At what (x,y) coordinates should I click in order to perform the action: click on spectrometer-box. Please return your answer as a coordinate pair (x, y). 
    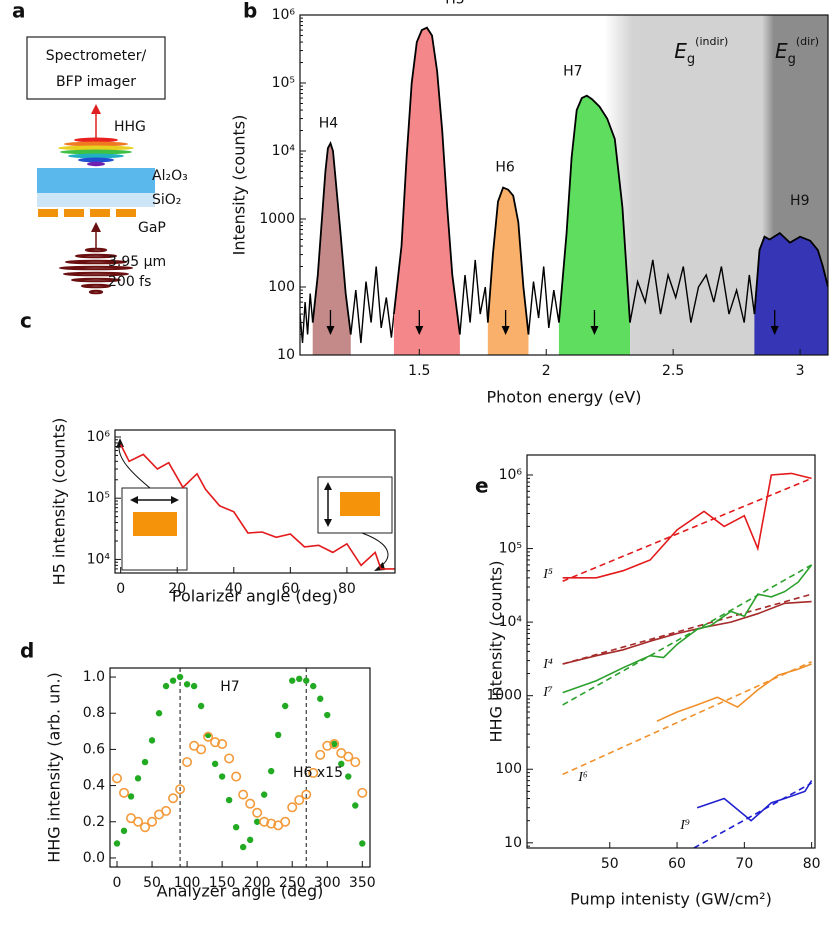
    Looking at the image, I should click on (96, 68).